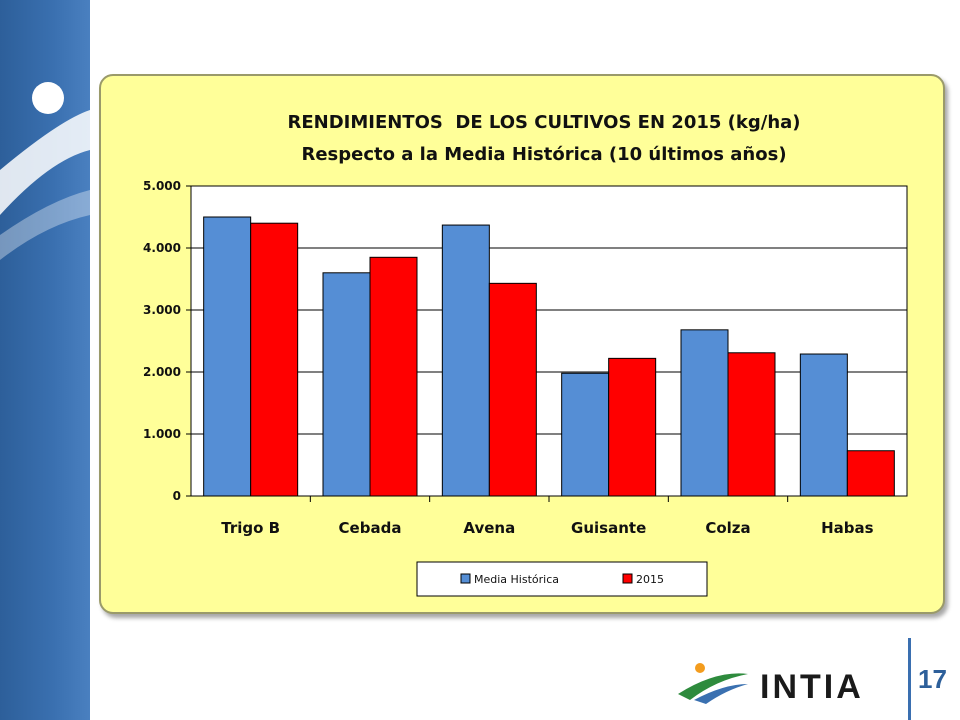  I want to click on x-tick-label: Colza, so click(727, 528).